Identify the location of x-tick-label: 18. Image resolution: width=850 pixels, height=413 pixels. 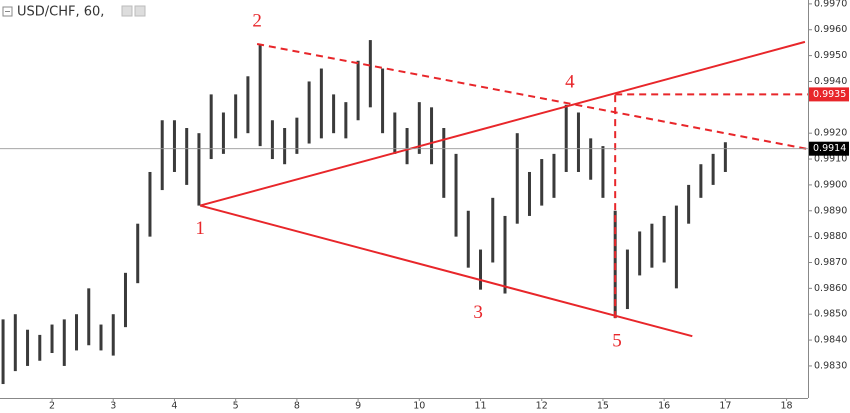
(787, 406).